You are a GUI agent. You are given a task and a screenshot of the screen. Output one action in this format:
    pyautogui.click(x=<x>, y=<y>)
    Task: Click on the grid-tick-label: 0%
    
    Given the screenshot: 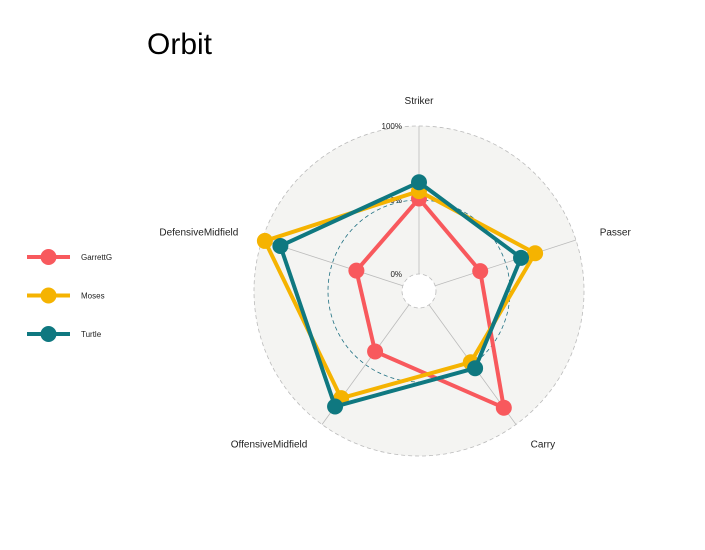 What is the action you would take?
    pyautogui.click(x=396, y=274)
    